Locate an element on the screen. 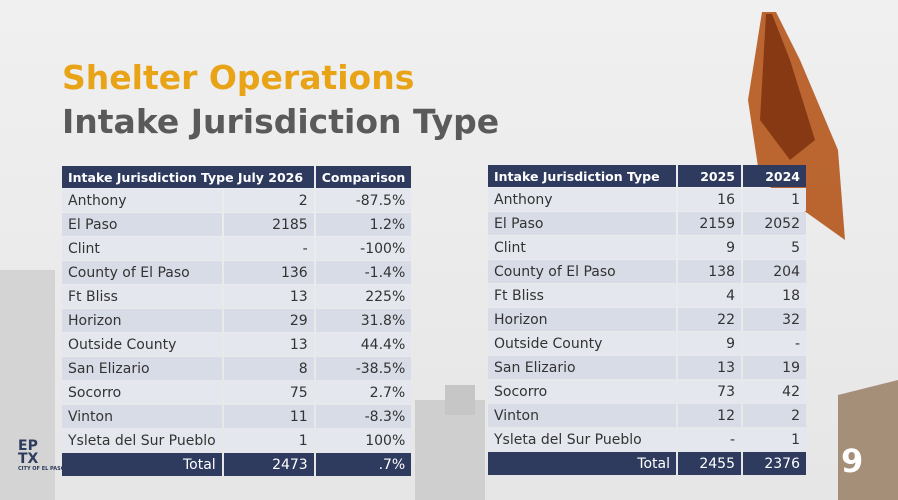 The image size is (898, 500). table-cell: 4 is located at coordinates (709, 295).